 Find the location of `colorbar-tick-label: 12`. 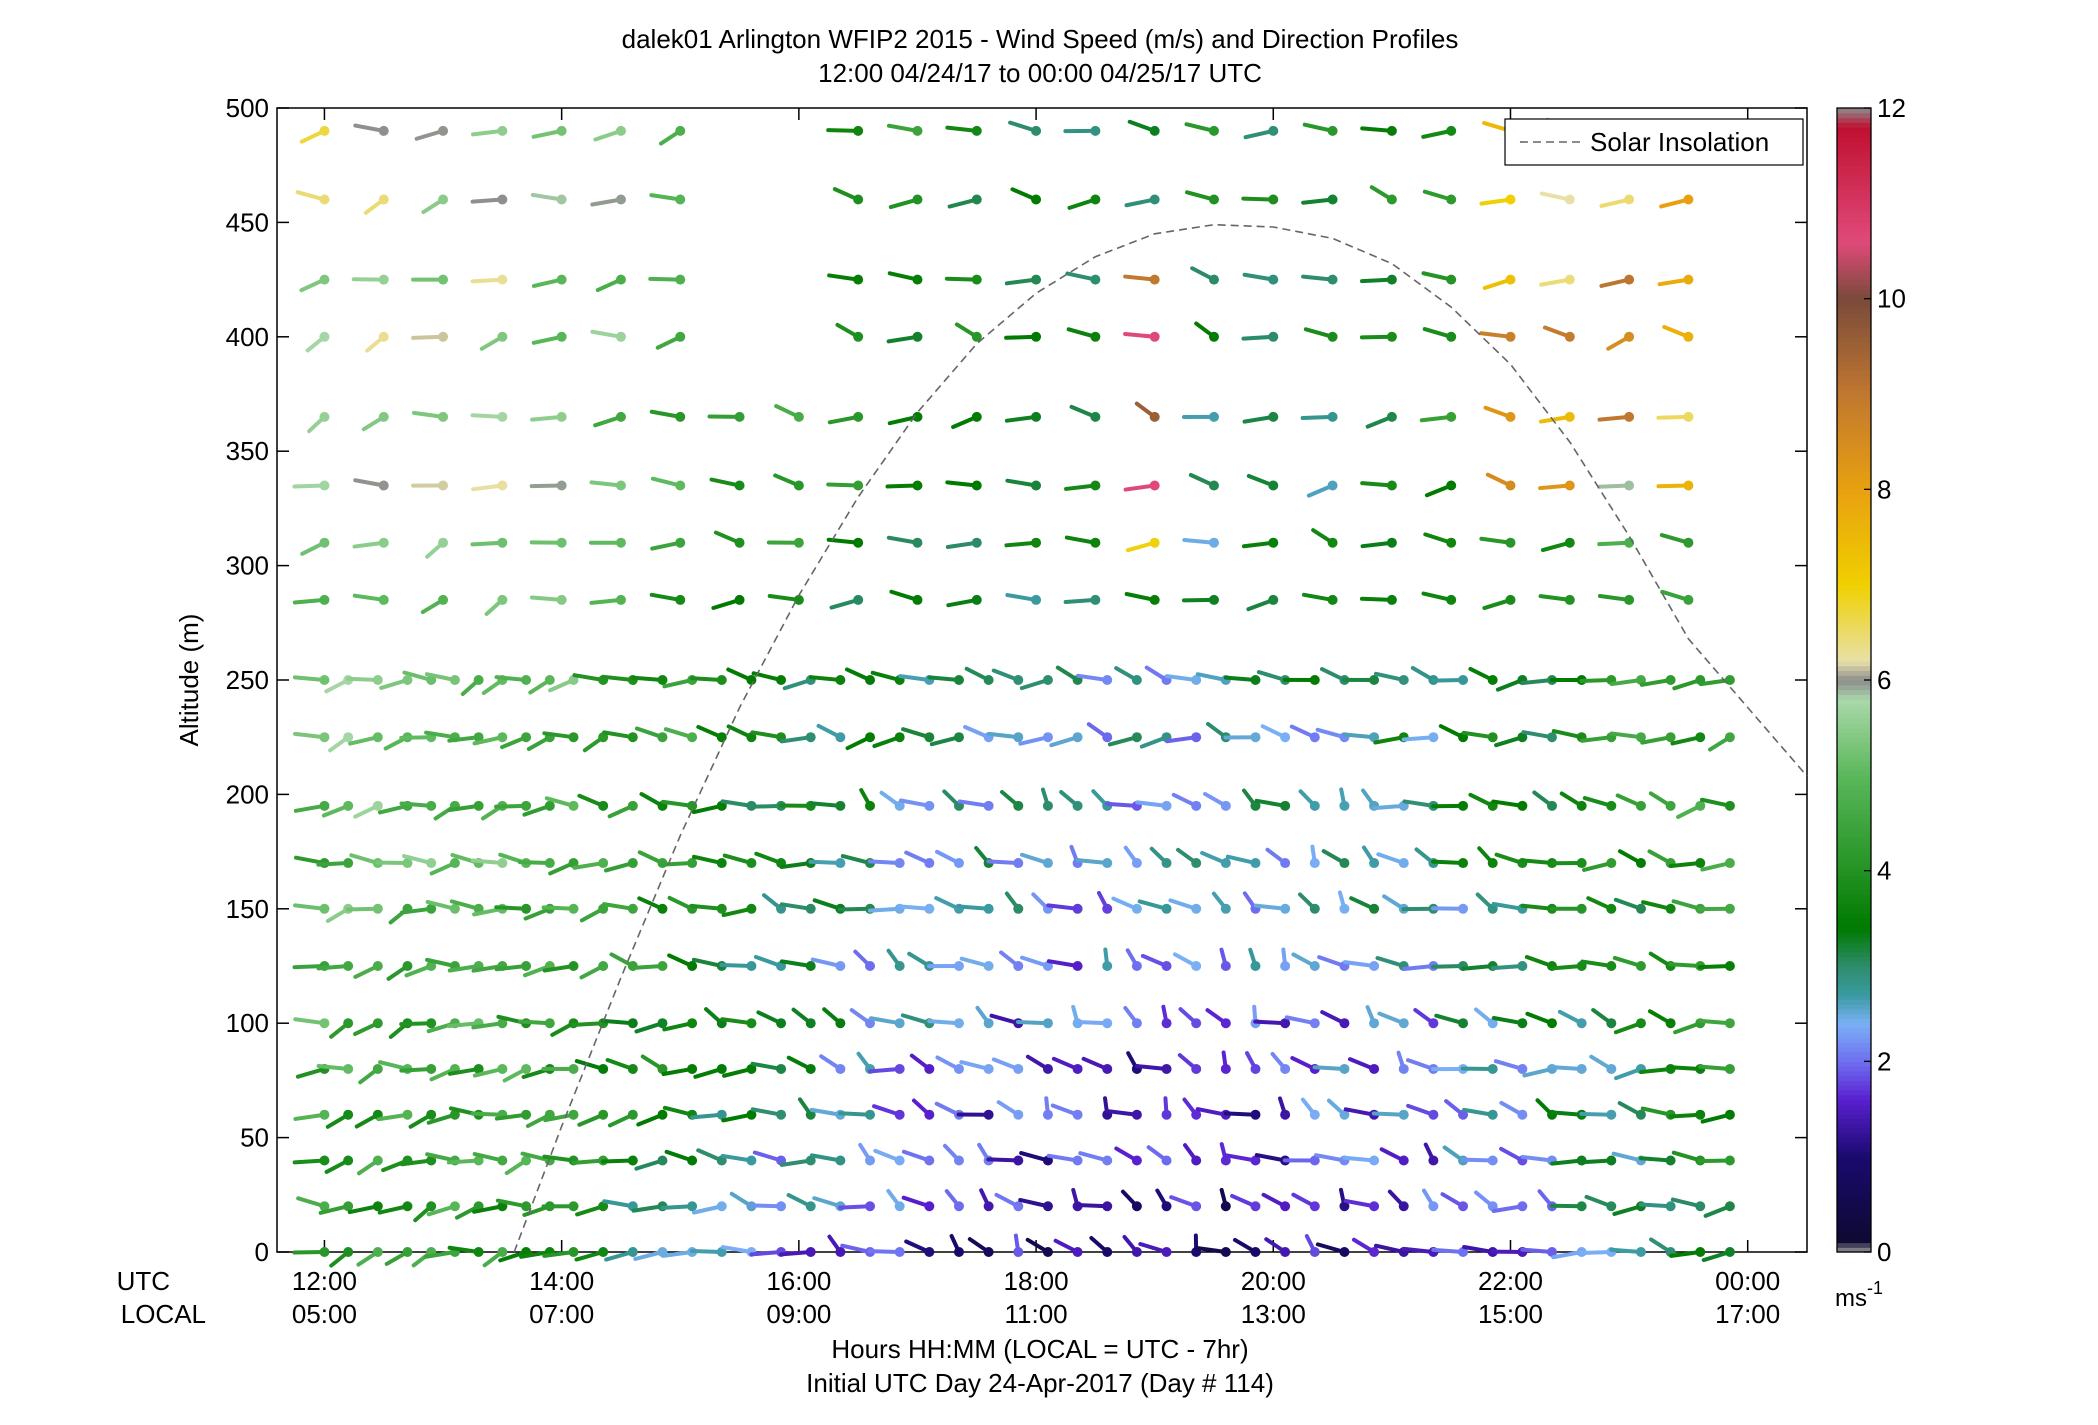

colorbar-tick-label: 12 is located at coordinates (1891, 108).